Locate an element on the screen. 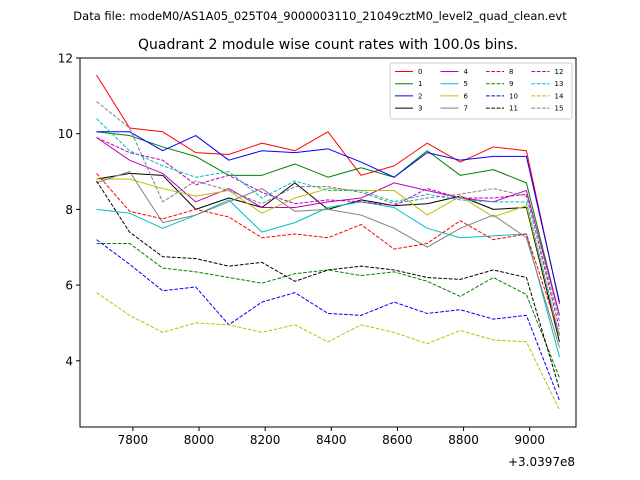 This screenshot has width=640, height=480. x-axis: 7800 8000 8200 8400 8600 8800 9000 is located at coordinates (331, 437).